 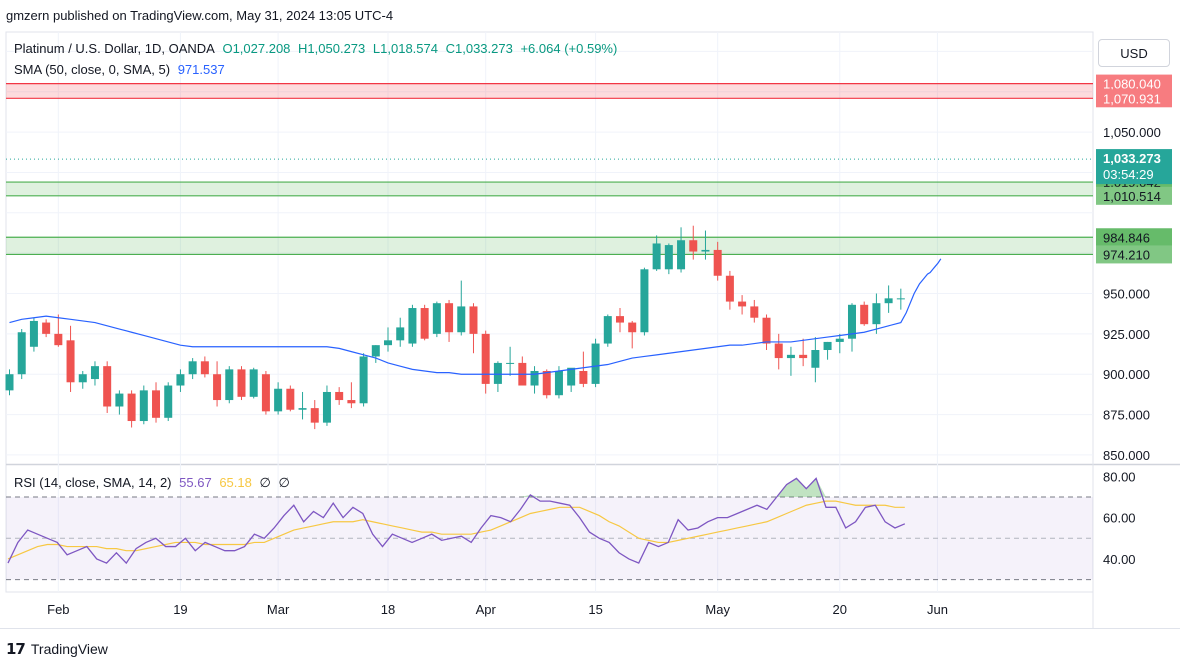 I want to click on zone-label-low-resistance: 1,070.931, so click(x=1132, y=98).